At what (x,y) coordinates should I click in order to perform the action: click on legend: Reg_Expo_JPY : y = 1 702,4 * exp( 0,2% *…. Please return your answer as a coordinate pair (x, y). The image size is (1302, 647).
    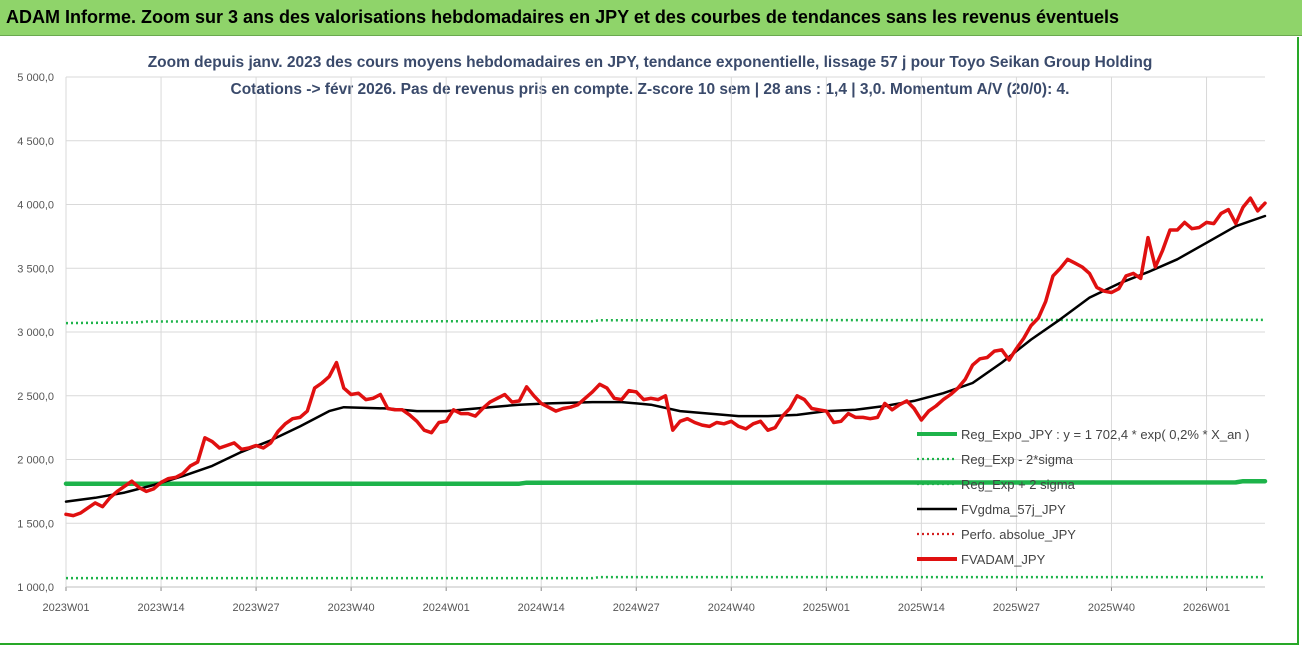
    Looking at the image, I should click on (1083, 497).